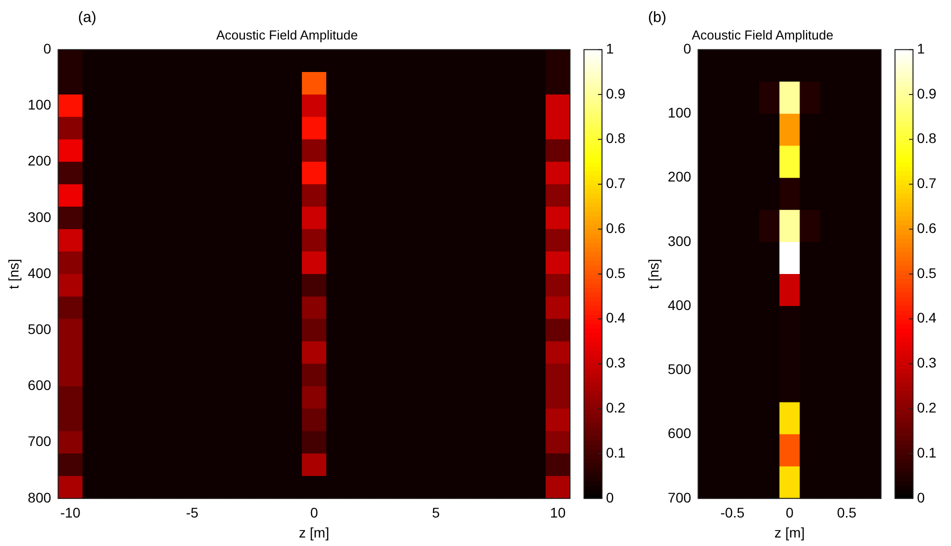  Describe the element at coordinates (192, 512) in the screenshot. I see `x-tick-label: -5` at that location.